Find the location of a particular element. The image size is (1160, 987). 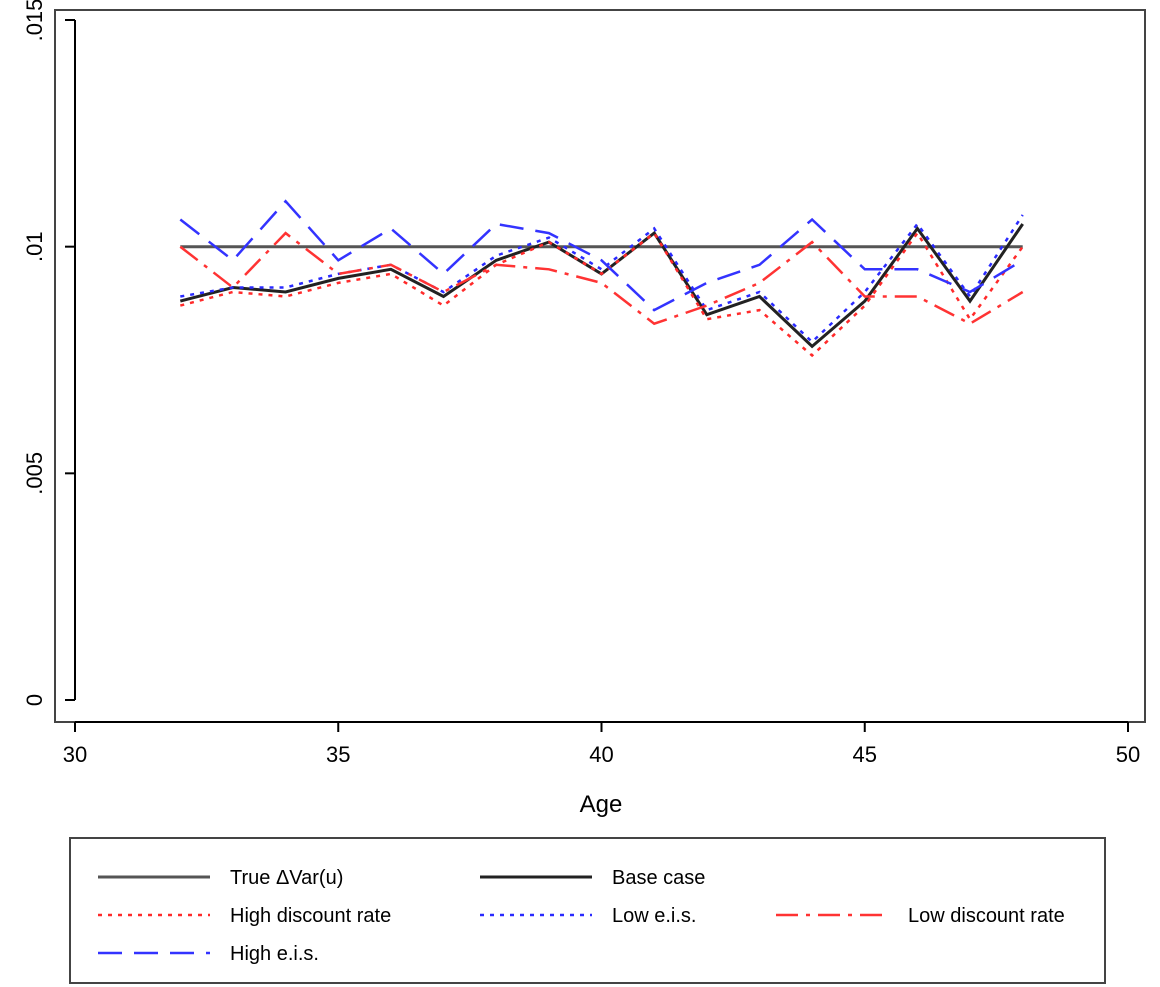

x-axis-title: Age is located at coordinates (601, 804).